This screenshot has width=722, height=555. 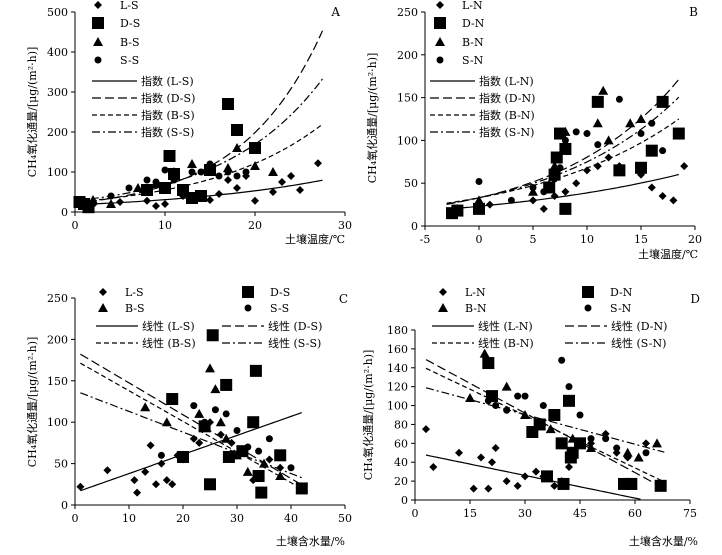 What do you see at coordinates (129, 518) in the screenshot?
I see `x-tick-label: 10` at bounding box center [129, 518].